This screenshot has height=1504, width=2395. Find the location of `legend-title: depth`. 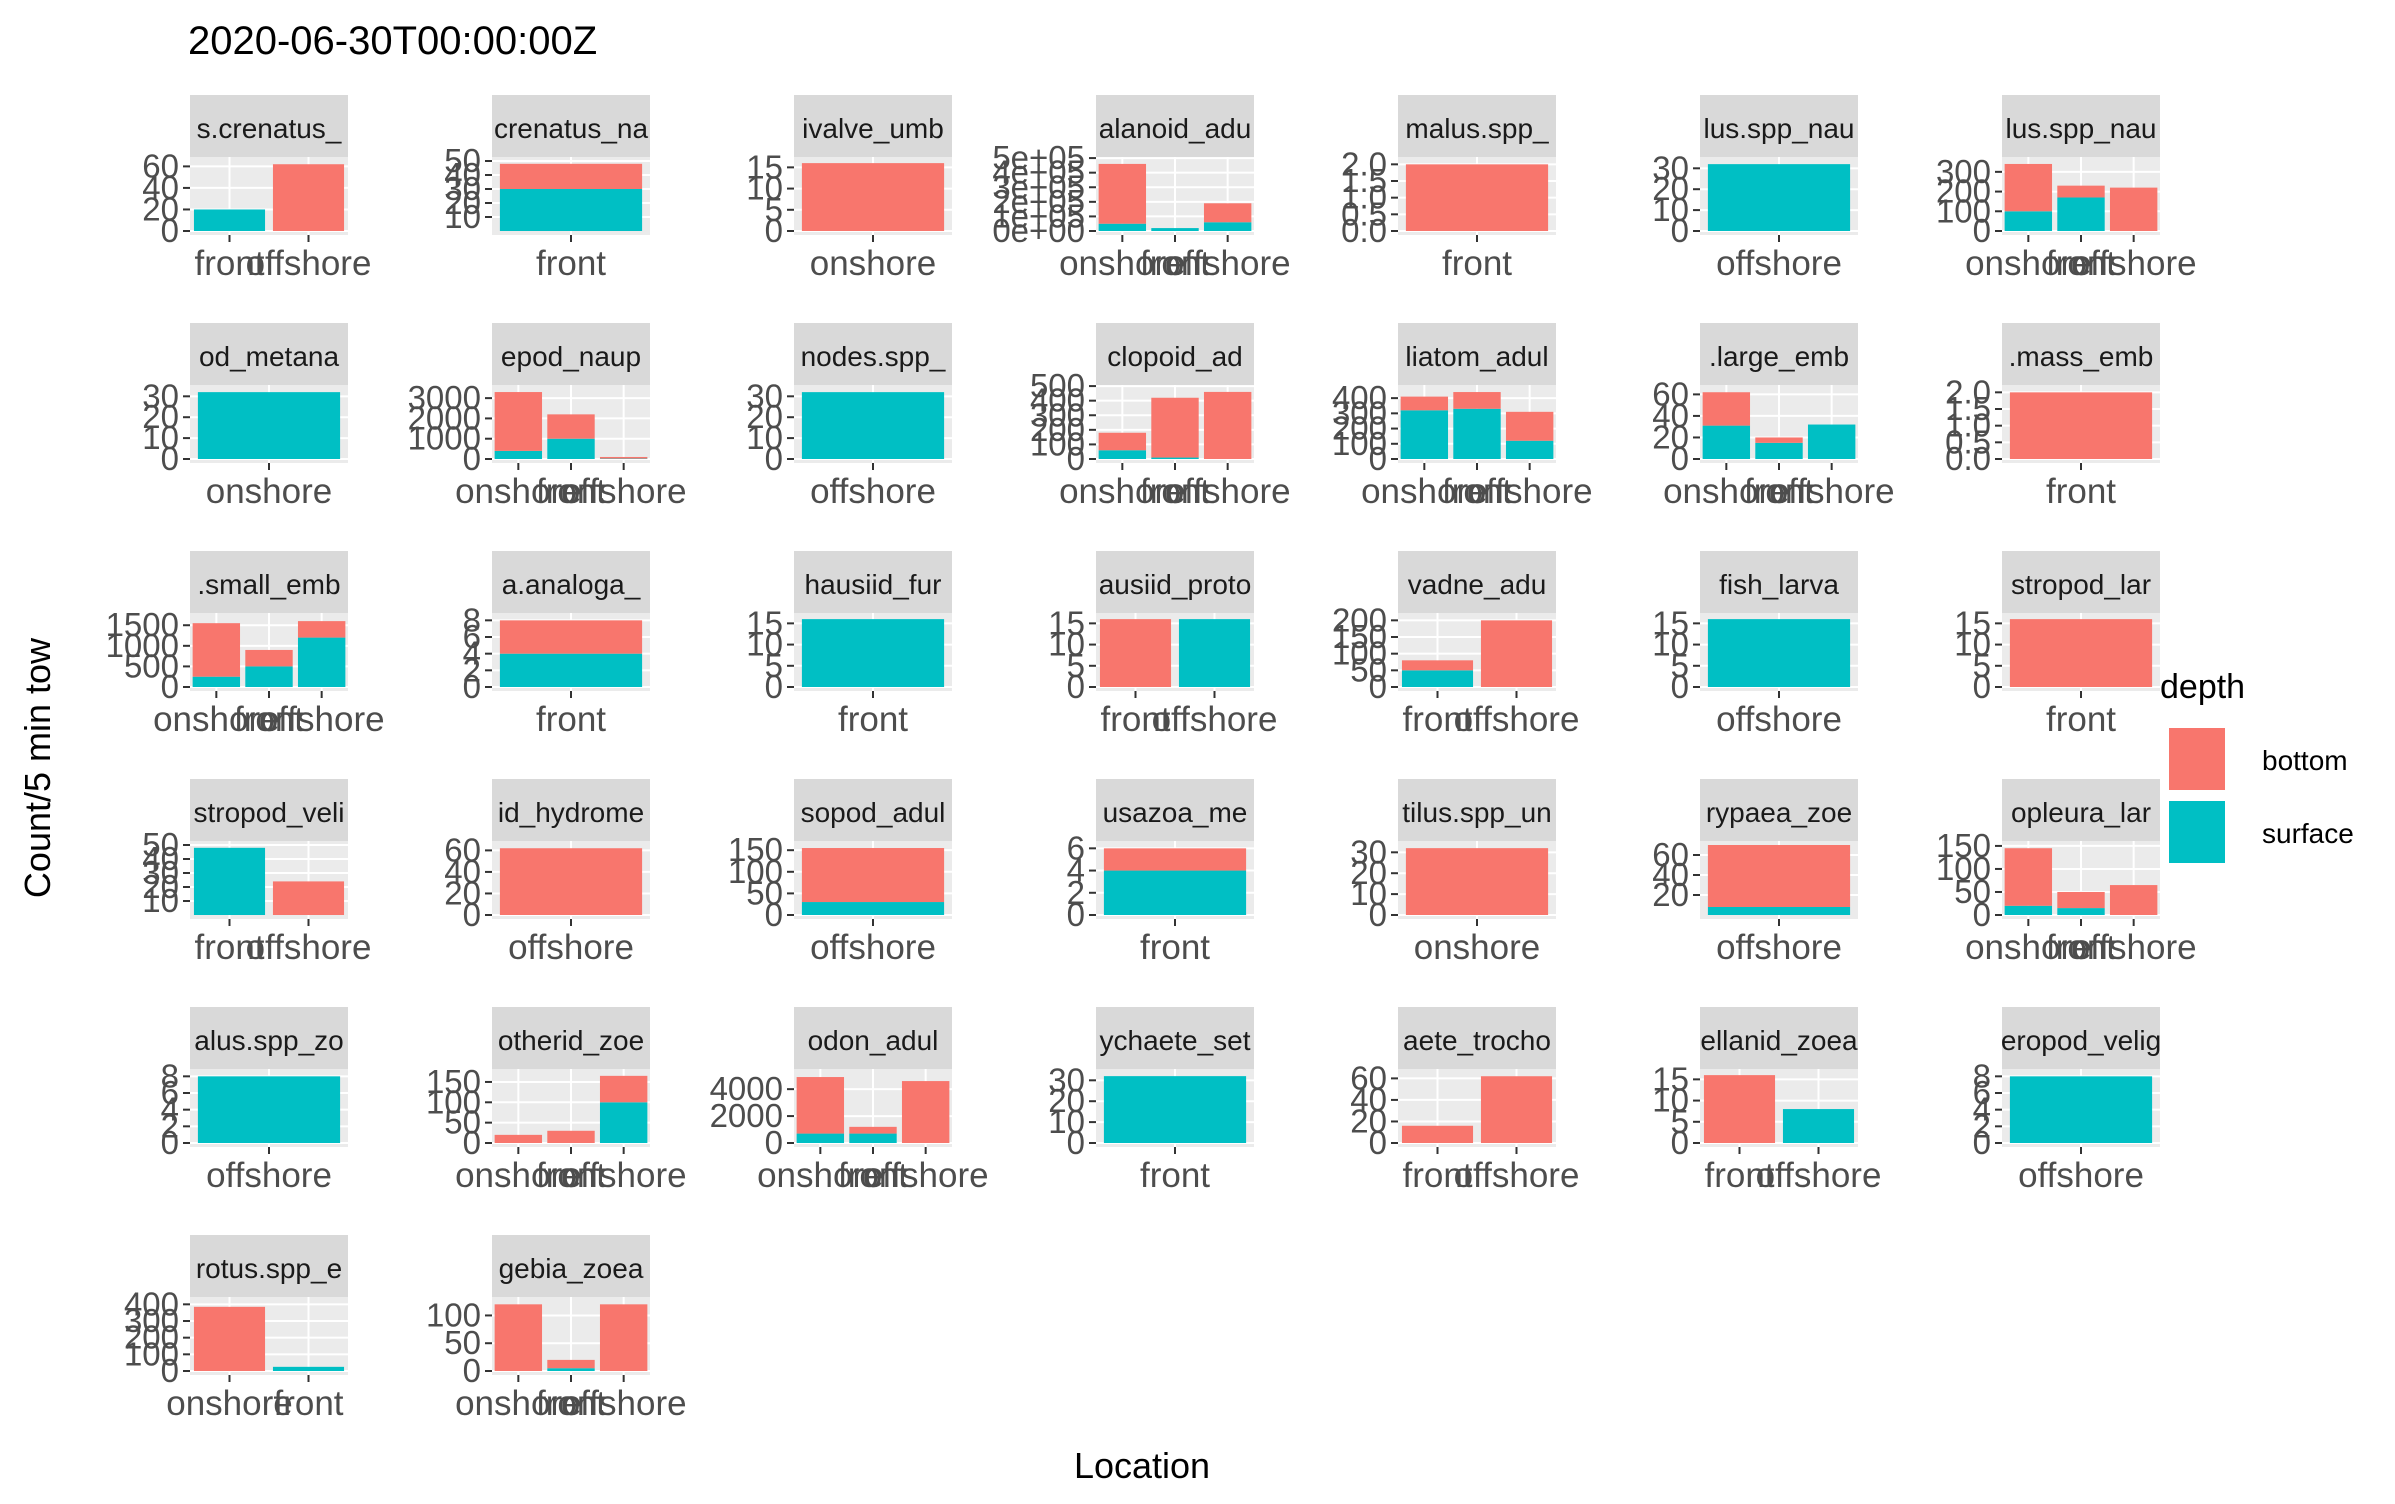

legend-title: depth is located at coordinates (2202, 687).